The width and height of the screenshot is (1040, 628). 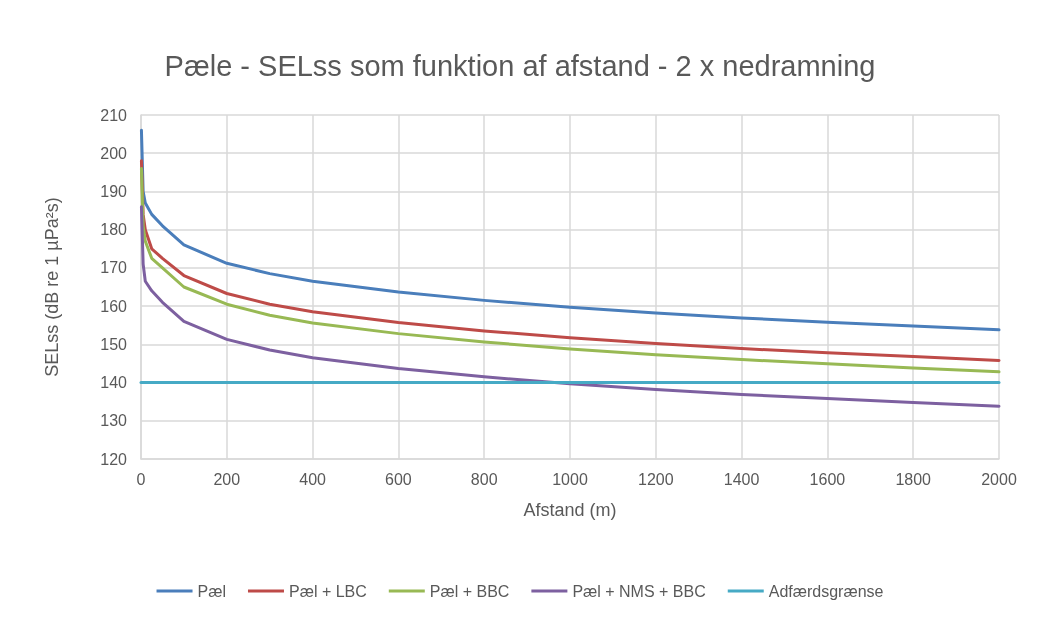 I want to click on y-tick-label: 140, so click(x=114, y=383).